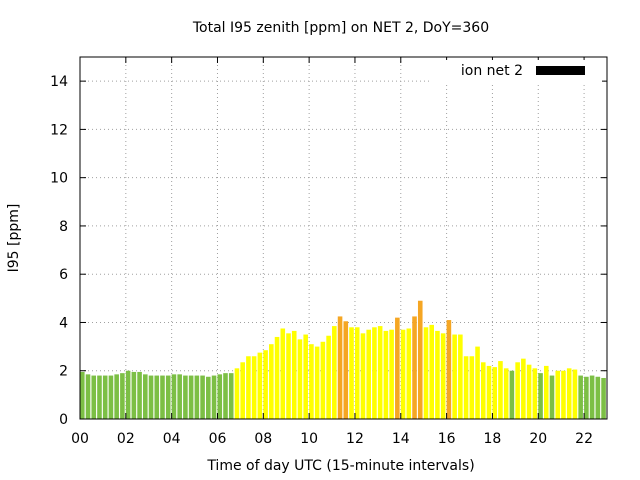 The image size is (640, 480). Describe the element at coordinates (63, 323) in the screenshot. I see `y-tick-label: 4` at that location.